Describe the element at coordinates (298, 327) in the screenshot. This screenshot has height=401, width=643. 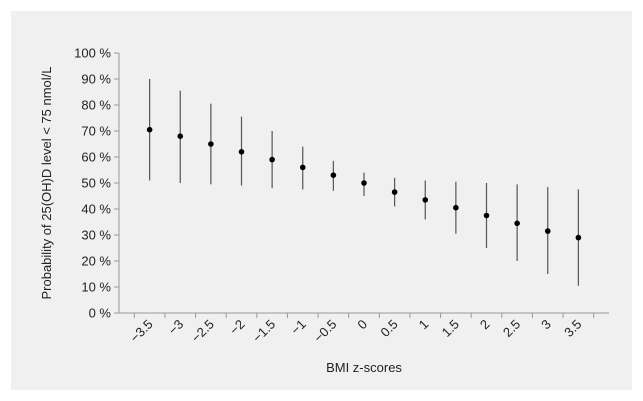
I see `x-tick-label: −1` at that location.